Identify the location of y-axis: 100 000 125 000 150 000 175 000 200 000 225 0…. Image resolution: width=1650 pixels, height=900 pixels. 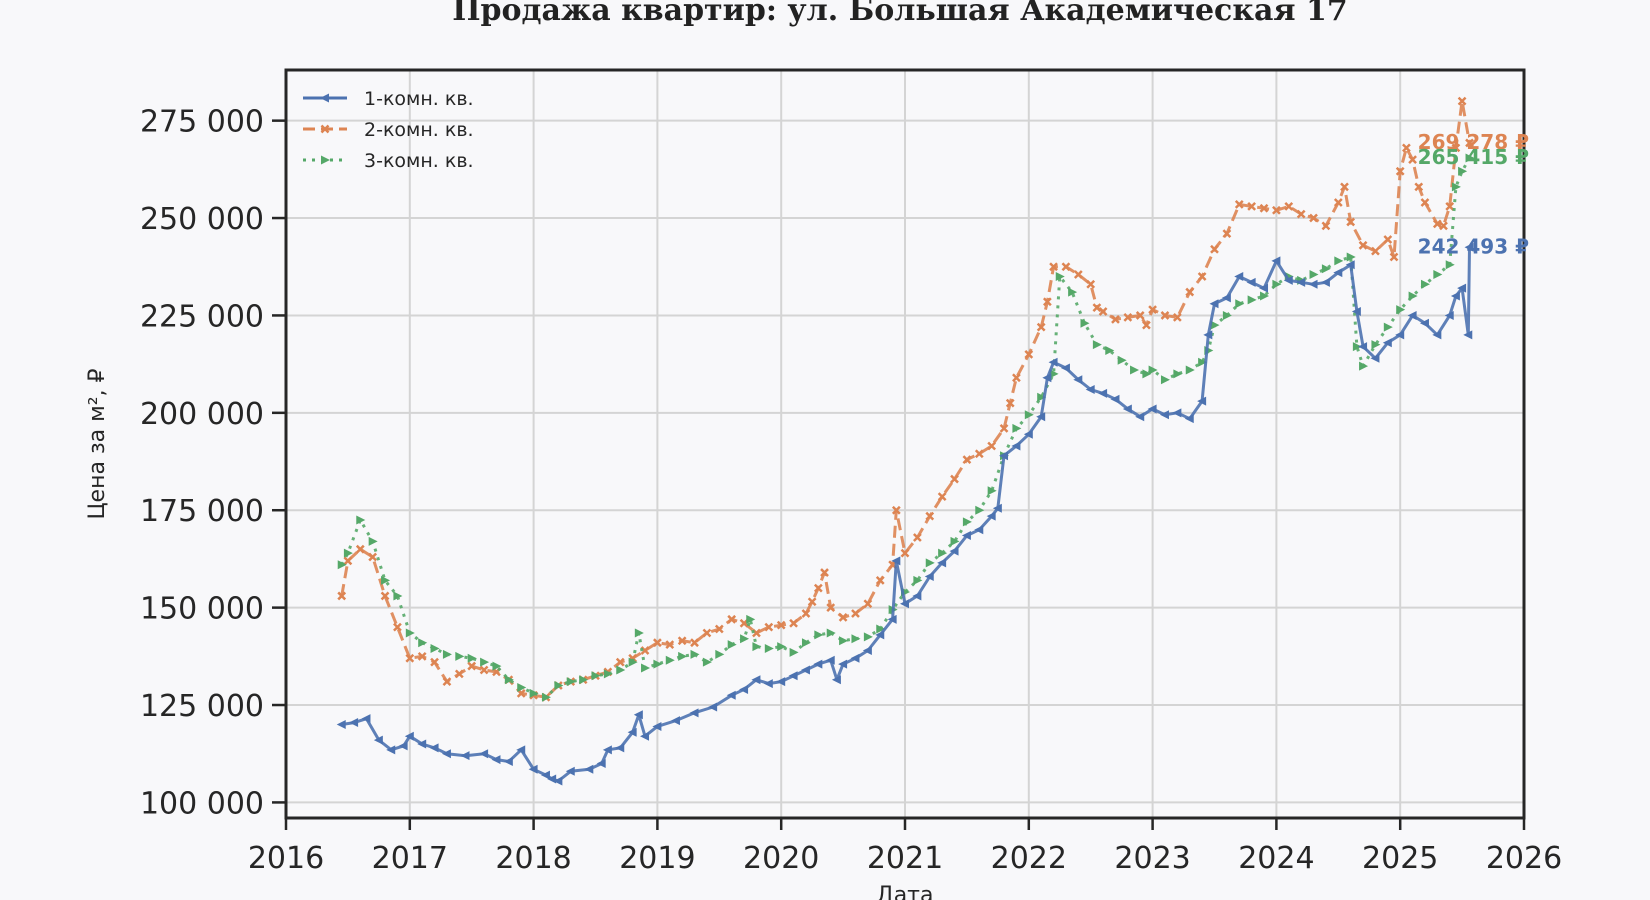
(213, 463).